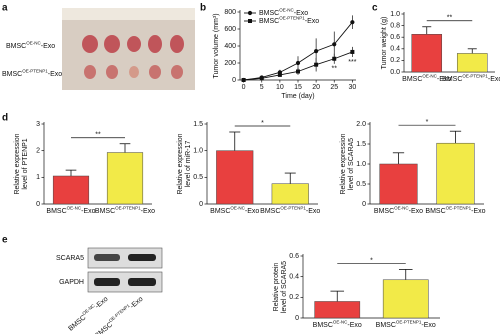 This screenshot has height=334, width=500. What do you see at coordinates (297, 96) in the screenshot?
I see `x-axis-title: Time (day)` at bounding box center [297, 96].